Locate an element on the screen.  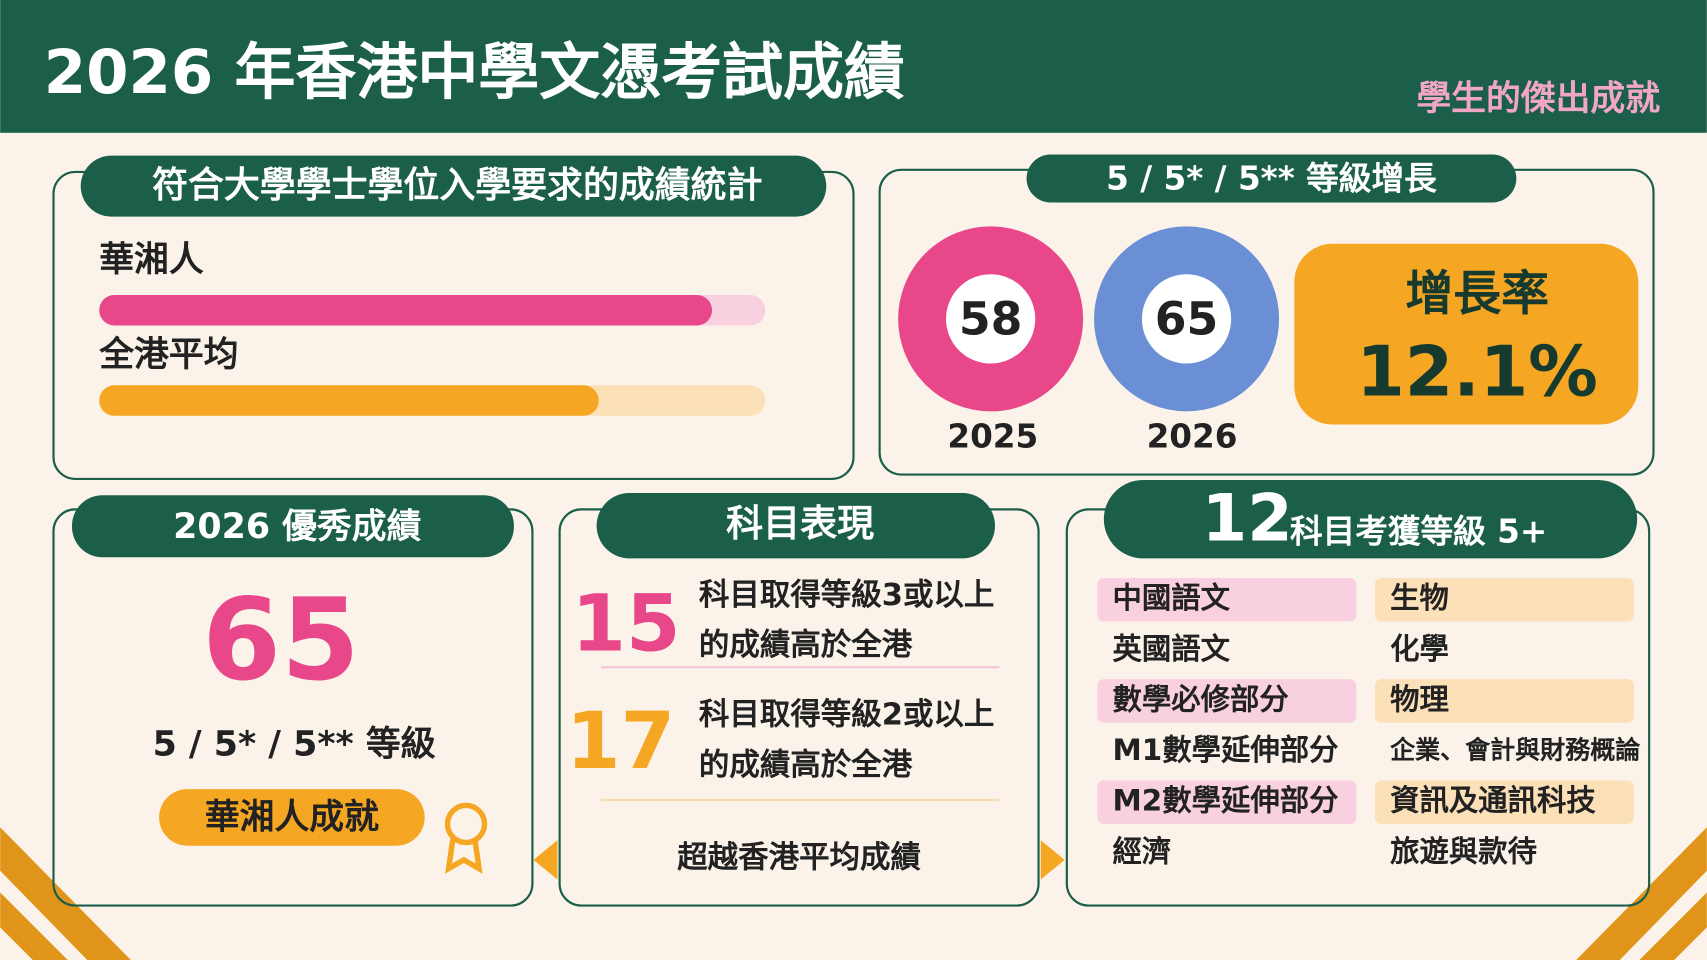
panel-title: 5 / 5* / 5** 等級增長 is located at coordinates (1271, 179).